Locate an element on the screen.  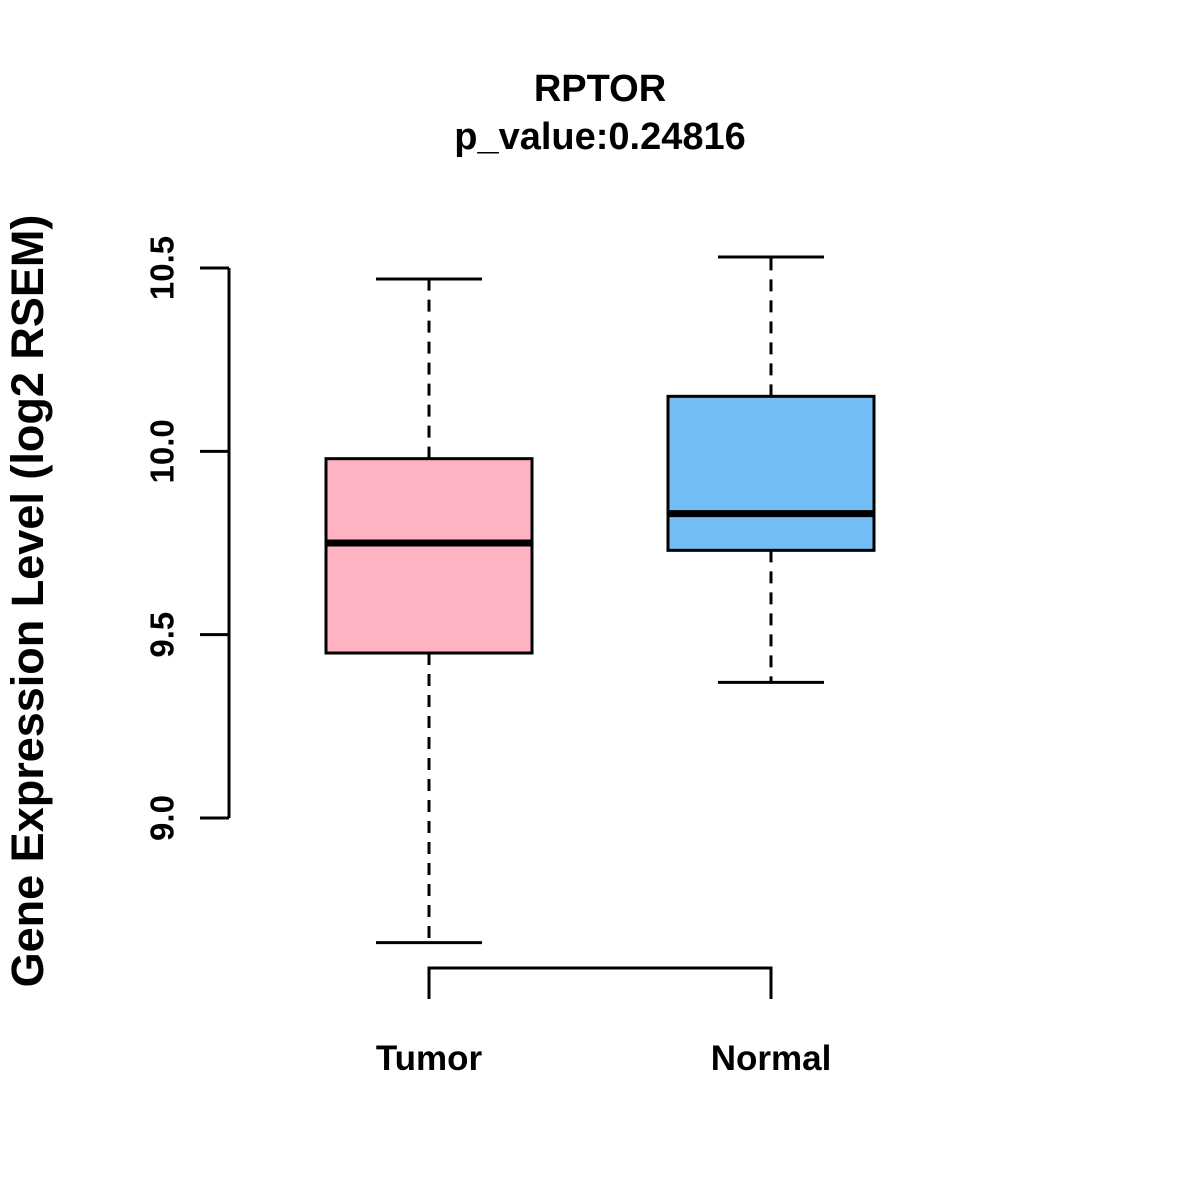
normal-box is located at coordinates (771, 473).